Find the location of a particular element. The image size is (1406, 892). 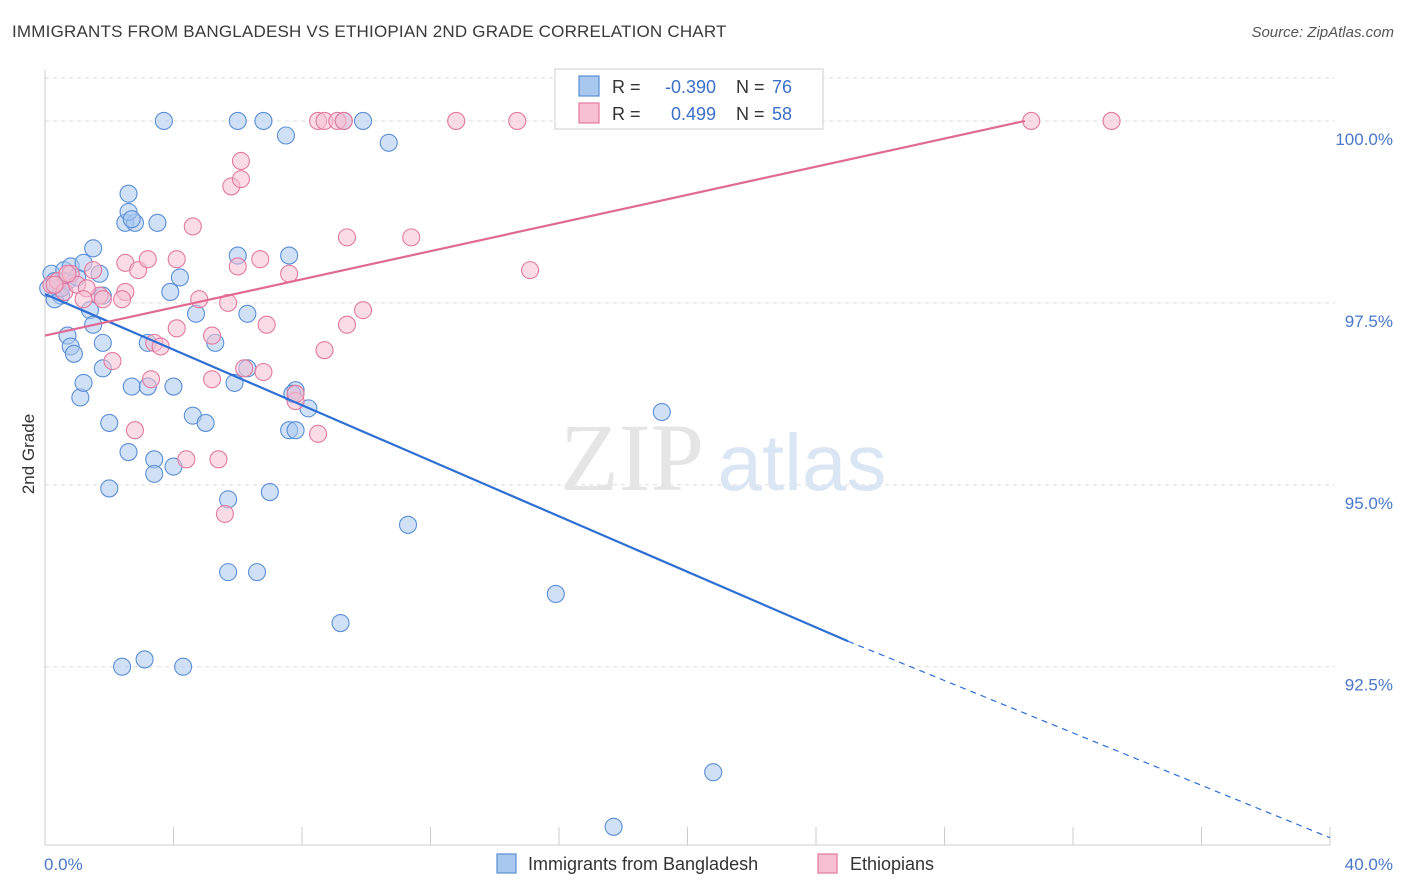

legend-n-label-1: N = is located at coordinates (750, 87).